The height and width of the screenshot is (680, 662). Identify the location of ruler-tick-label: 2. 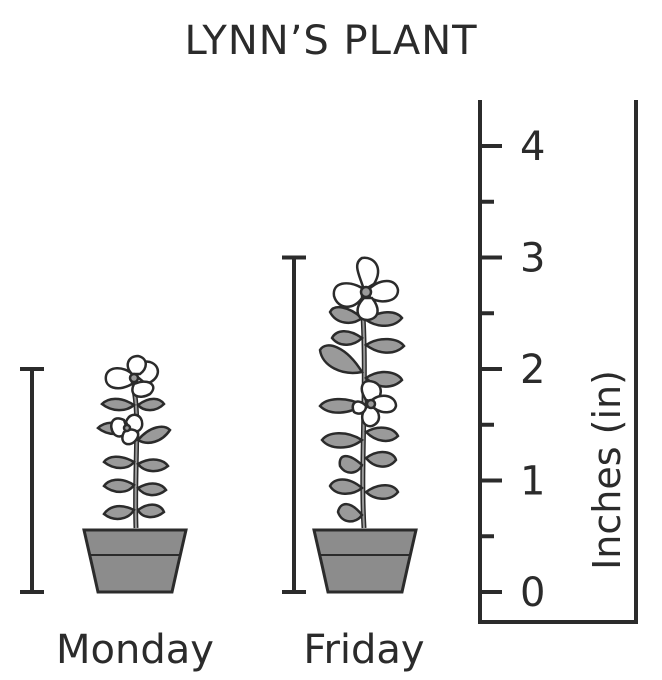
(532, 370).